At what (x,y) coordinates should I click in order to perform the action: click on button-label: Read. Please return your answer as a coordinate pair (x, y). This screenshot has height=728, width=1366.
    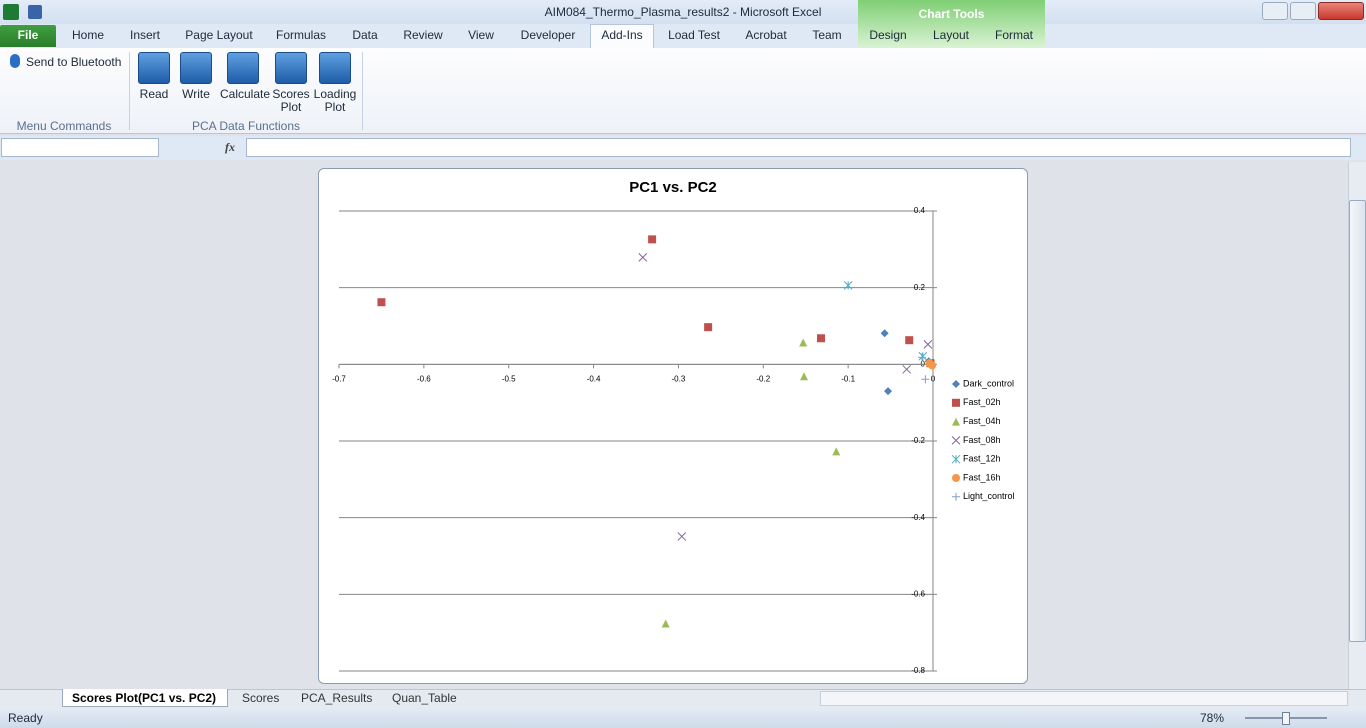
    Looking at the image, I should click on (154, 94).